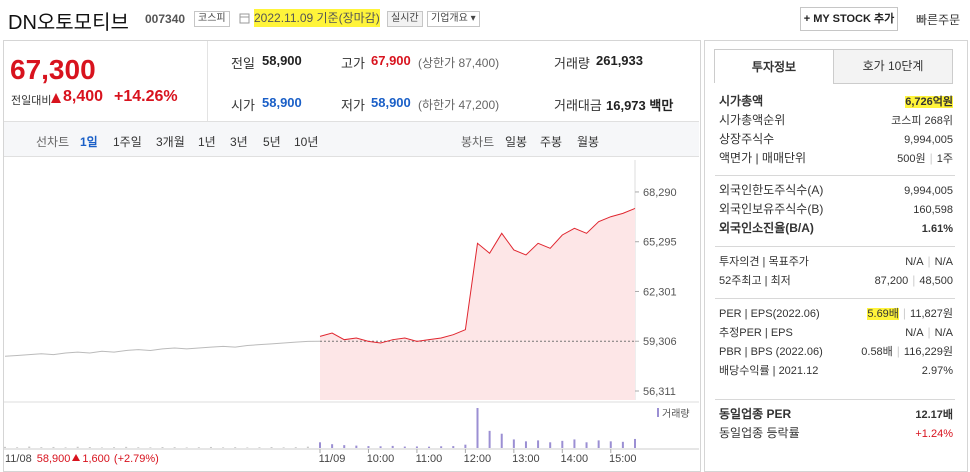 This screenshot has height=472, width=970. Describe the element at coordinates (836, 261) in the screenshot. I see `invest-row: 투자의견 | 목표주가 N/A | N/A` at that location.